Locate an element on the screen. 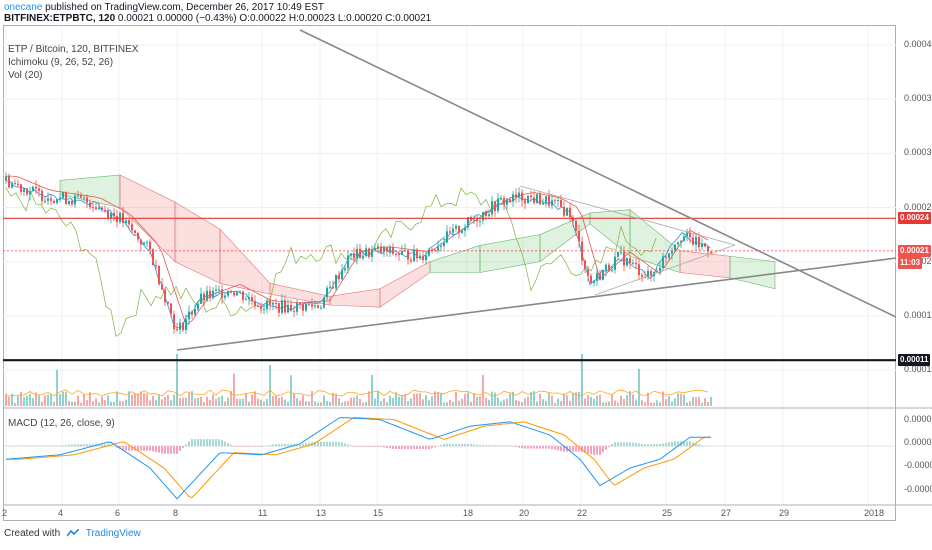 The width and height of the screenshot is (932, 550). time-tick: 25 is located at coordinates (667, 513).